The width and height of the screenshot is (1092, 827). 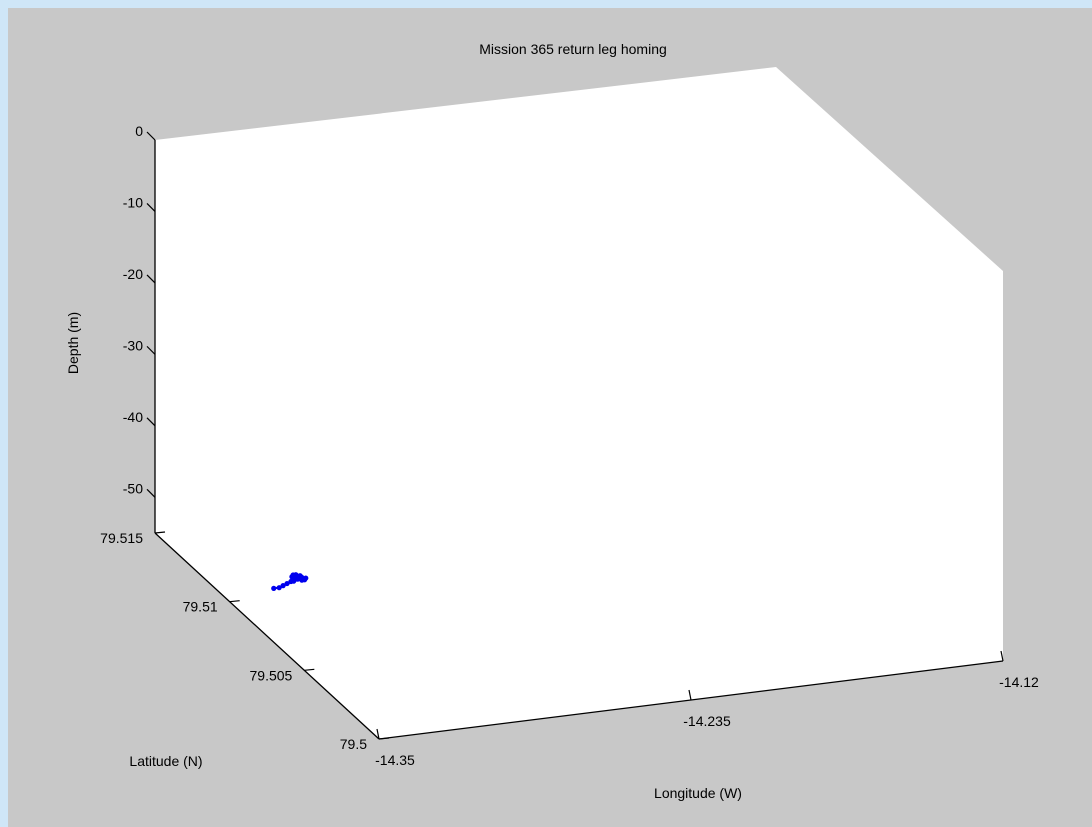 What do you see at coordinates (133, 274) in the screenshot?
I see `z-tick-label: -20` at bounding box center [133, 274].